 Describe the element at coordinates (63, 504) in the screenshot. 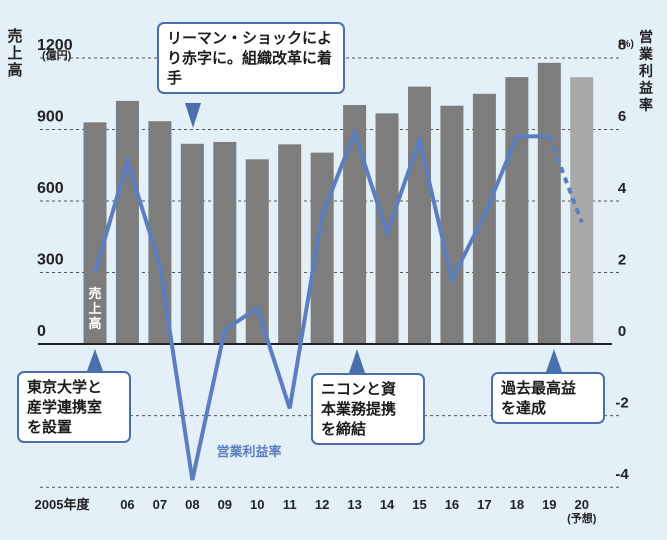

I see `x-tick-label: 2005年度` at that location.